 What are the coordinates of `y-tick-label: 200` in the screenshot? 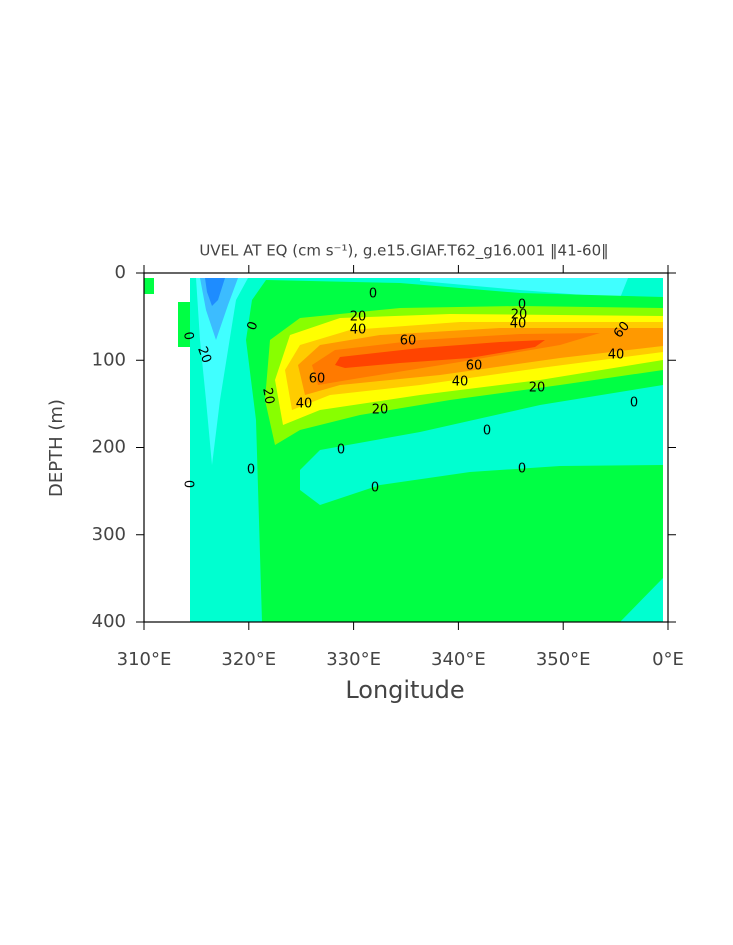 It's located at (109, 447).